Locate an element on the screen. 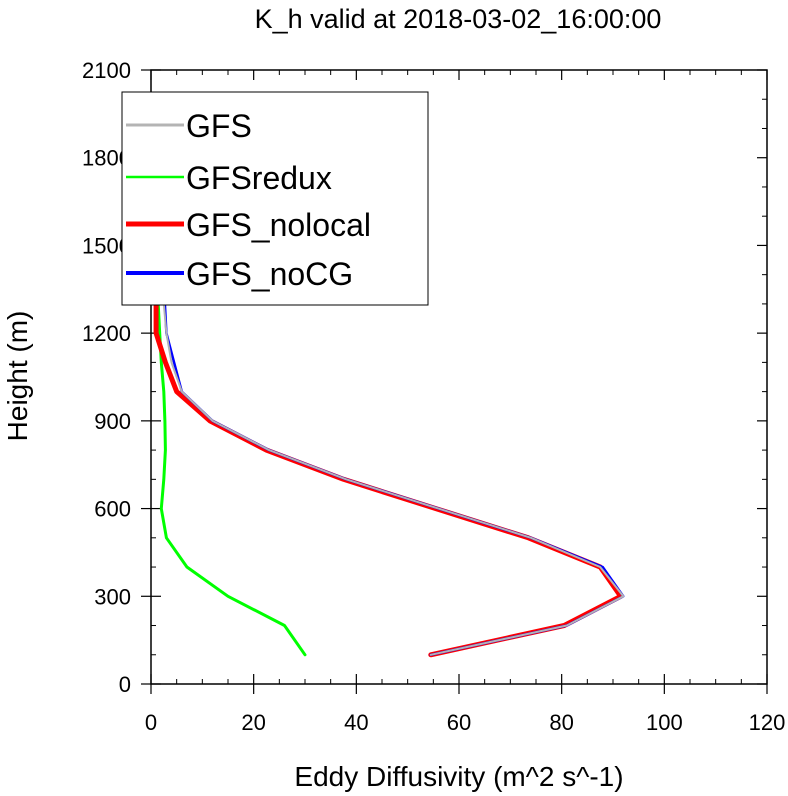 This screenshot has width=788, height=796. y-tick-label: 600 is located at coordinates (112, 509).